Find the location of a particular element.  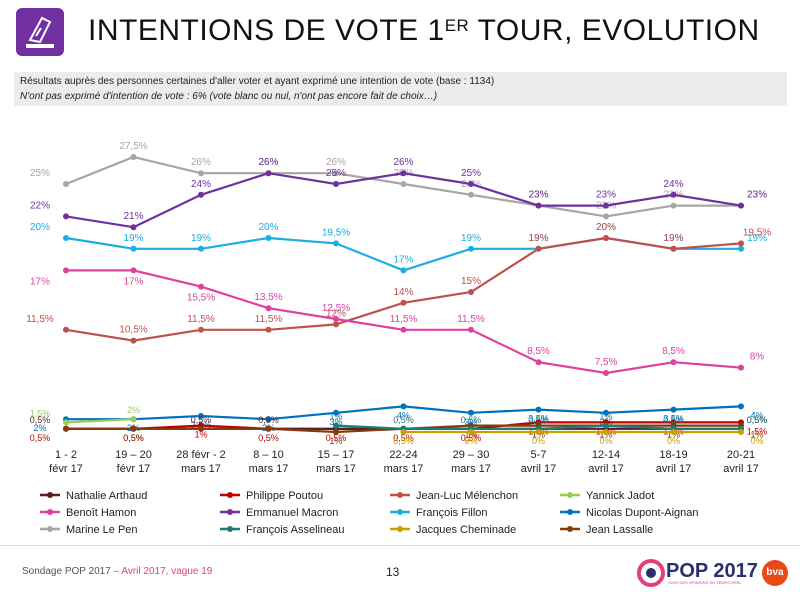

legend-label: Marine Le Pen is located at coordinates (102, 530).